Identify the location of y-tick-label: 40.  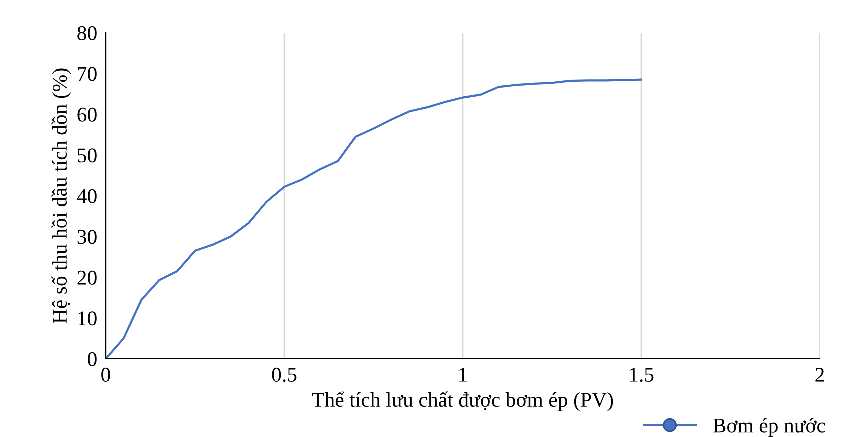
(87, 196).